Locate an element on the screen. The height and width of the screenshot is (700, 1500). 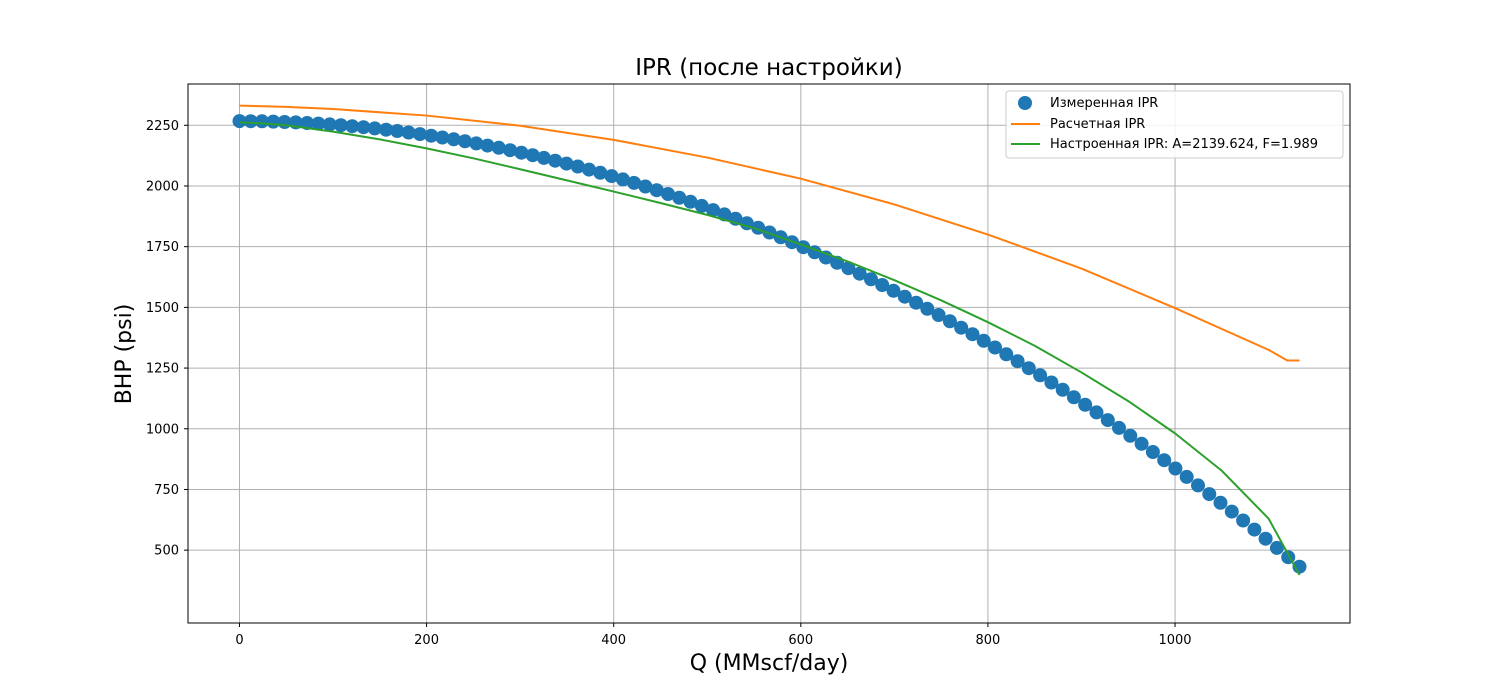
x-tick-label: 0 is located at coordinates (239, 640).